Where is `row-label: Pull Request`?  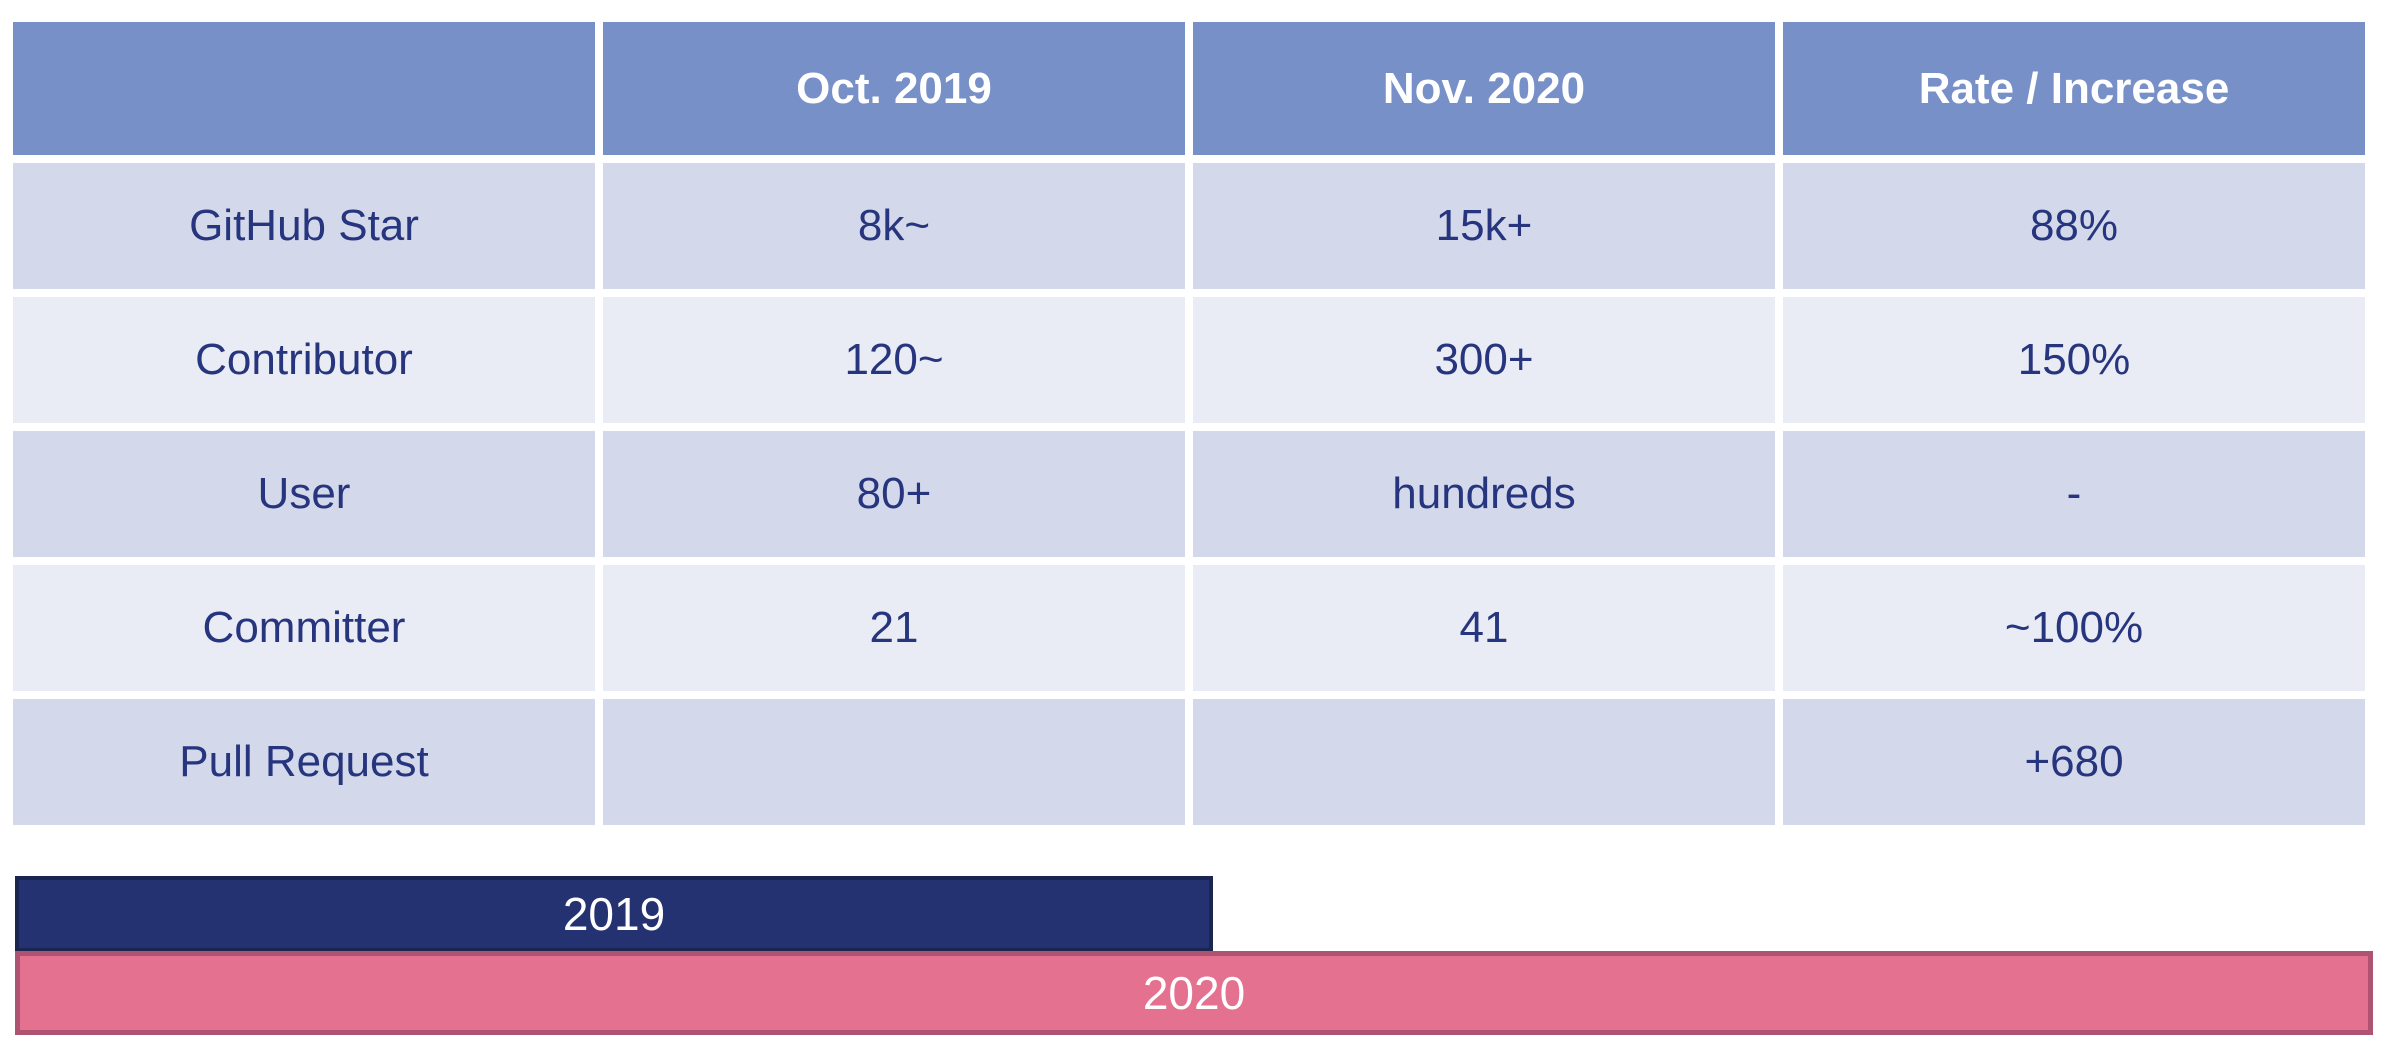 row-label: Pull Request is located at coordinates (304, 762).